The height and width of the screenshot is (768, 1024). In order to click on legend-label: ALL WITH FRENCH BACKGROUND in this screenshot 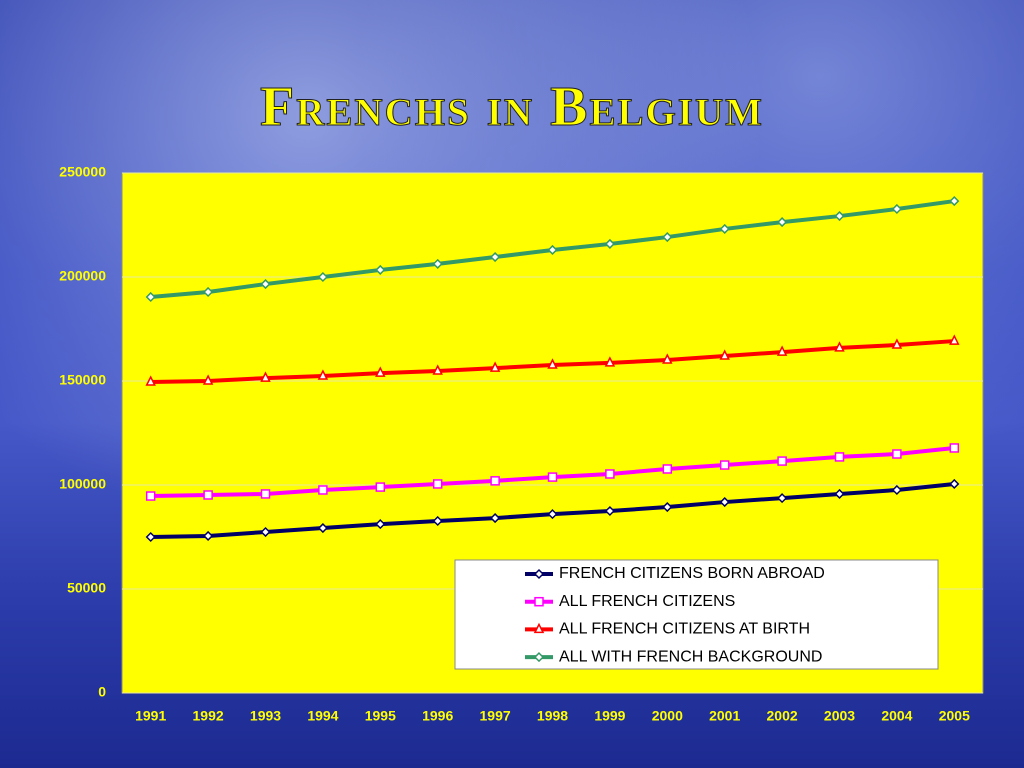, I will do `click(690, 656)`.